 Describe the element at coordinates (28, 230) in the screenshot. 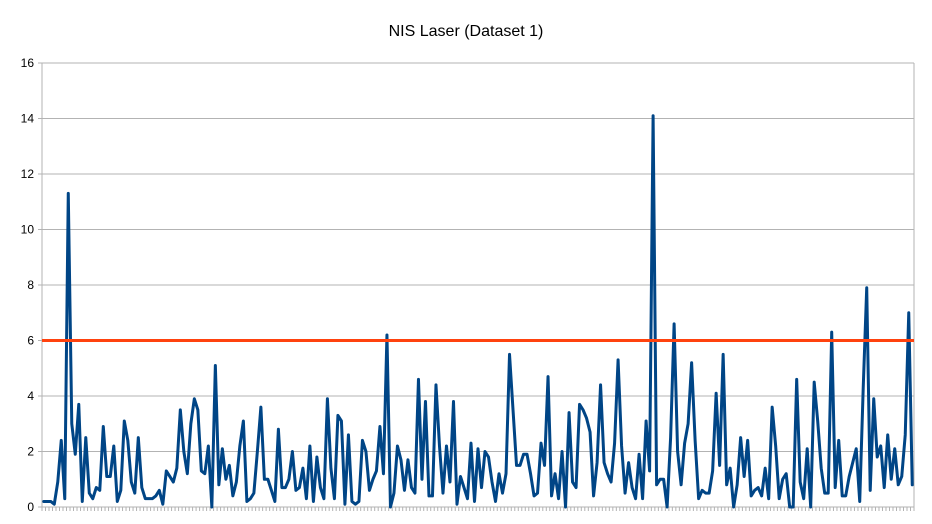

I see `y-tick-label: 10` at that location.